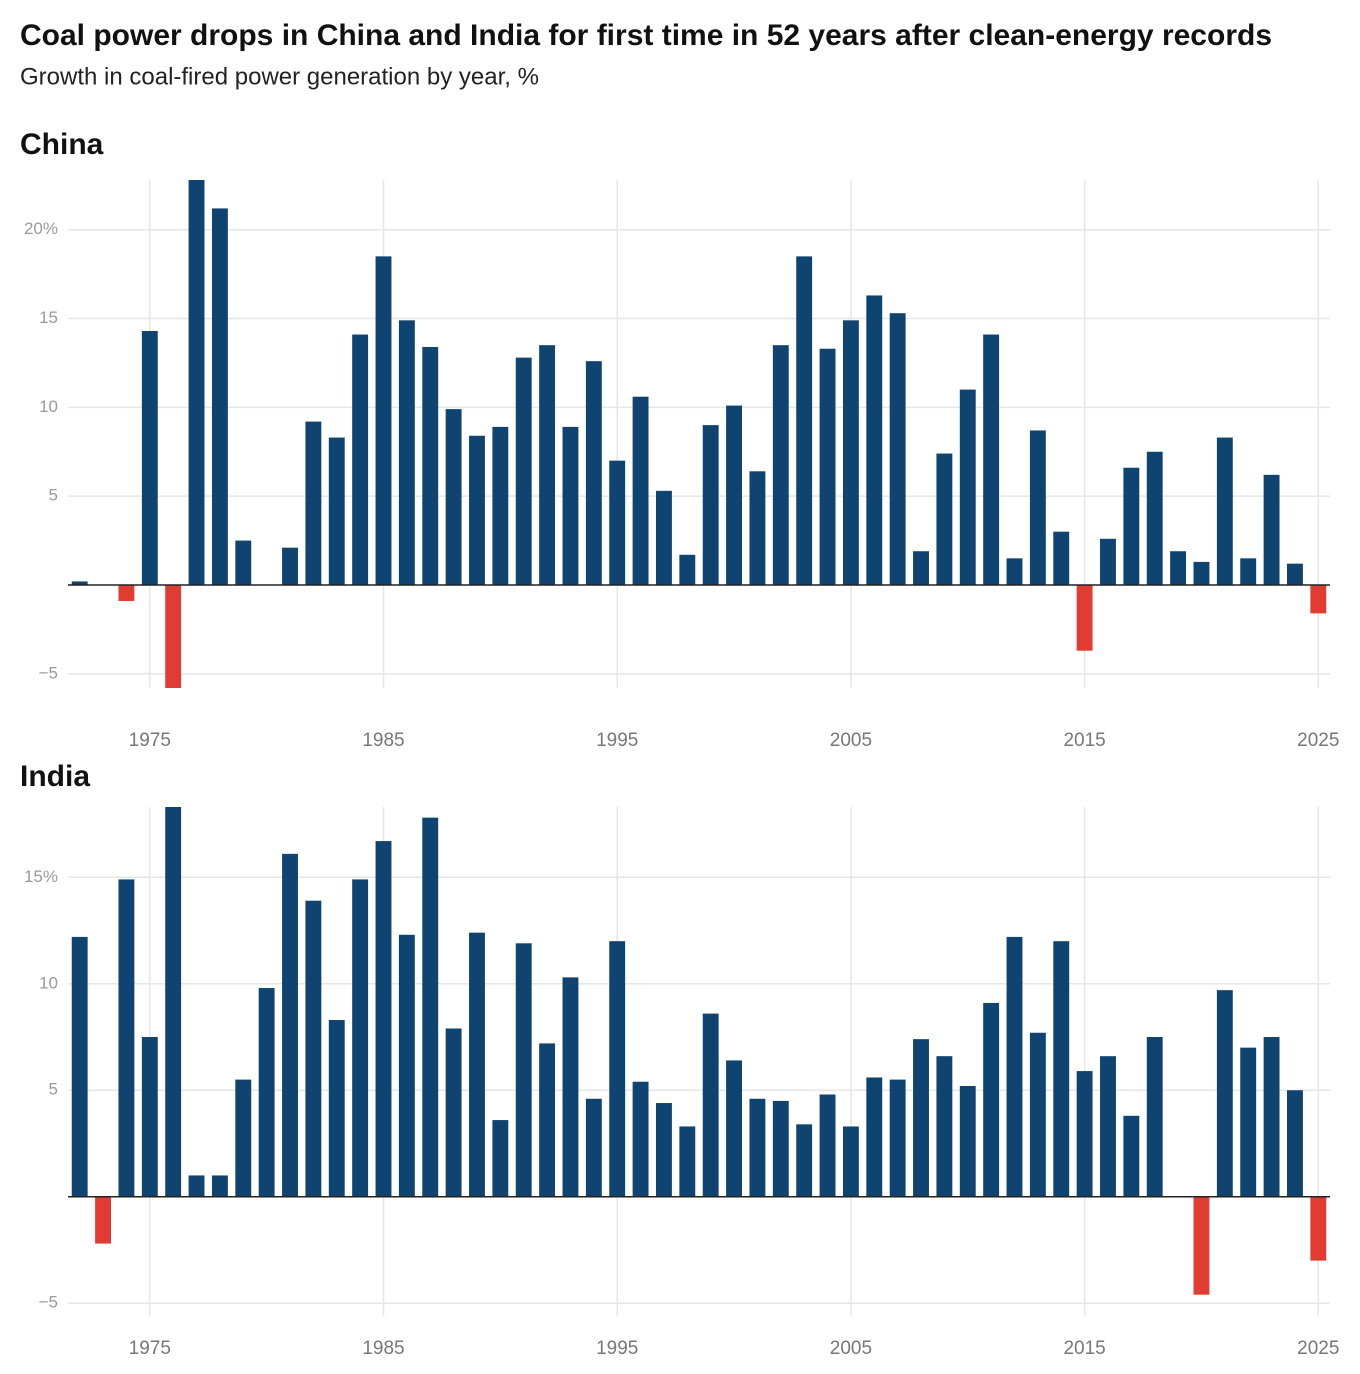  I want to click on x-tick-label: 2015, so click(1084, 1348).